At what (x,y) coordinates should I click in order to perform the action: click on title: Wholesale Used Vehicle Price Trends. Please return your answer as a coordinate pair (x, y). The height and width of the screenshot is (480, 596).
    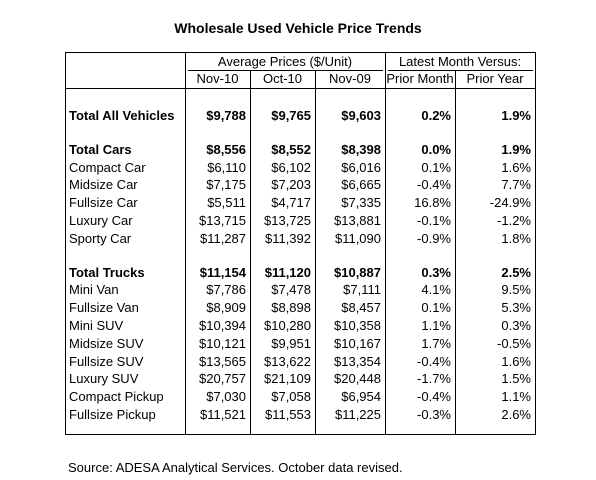
    Looking at the image, I should click on (298, 28).